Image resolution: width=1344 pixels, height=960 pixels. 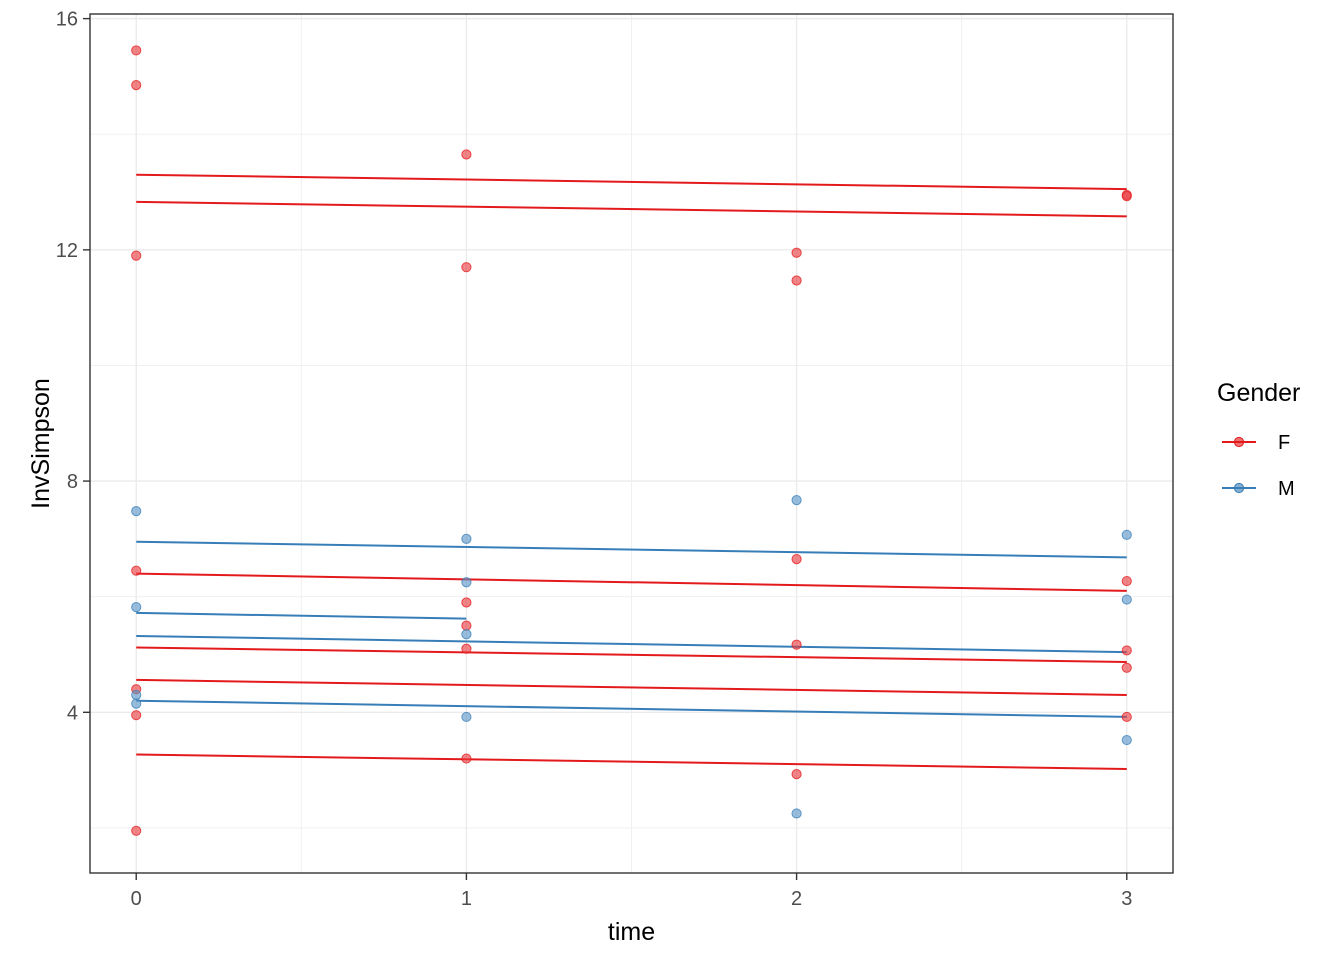 What do you see at coordinates (1284, 443) in the screenshot?
I see `legend-label-f: F` at bounding box center [1284, 443].